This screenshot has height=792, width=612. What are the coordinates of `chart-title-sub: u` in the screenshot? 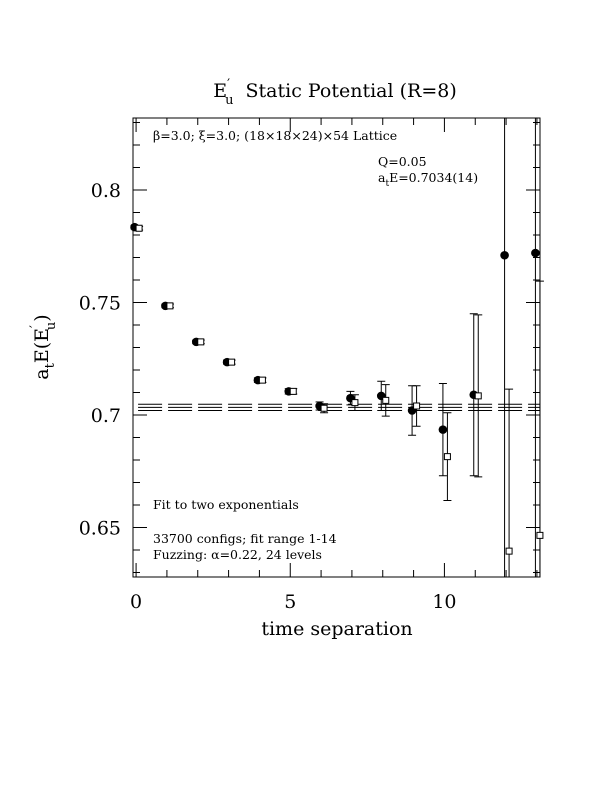 It's located at (229, 100).